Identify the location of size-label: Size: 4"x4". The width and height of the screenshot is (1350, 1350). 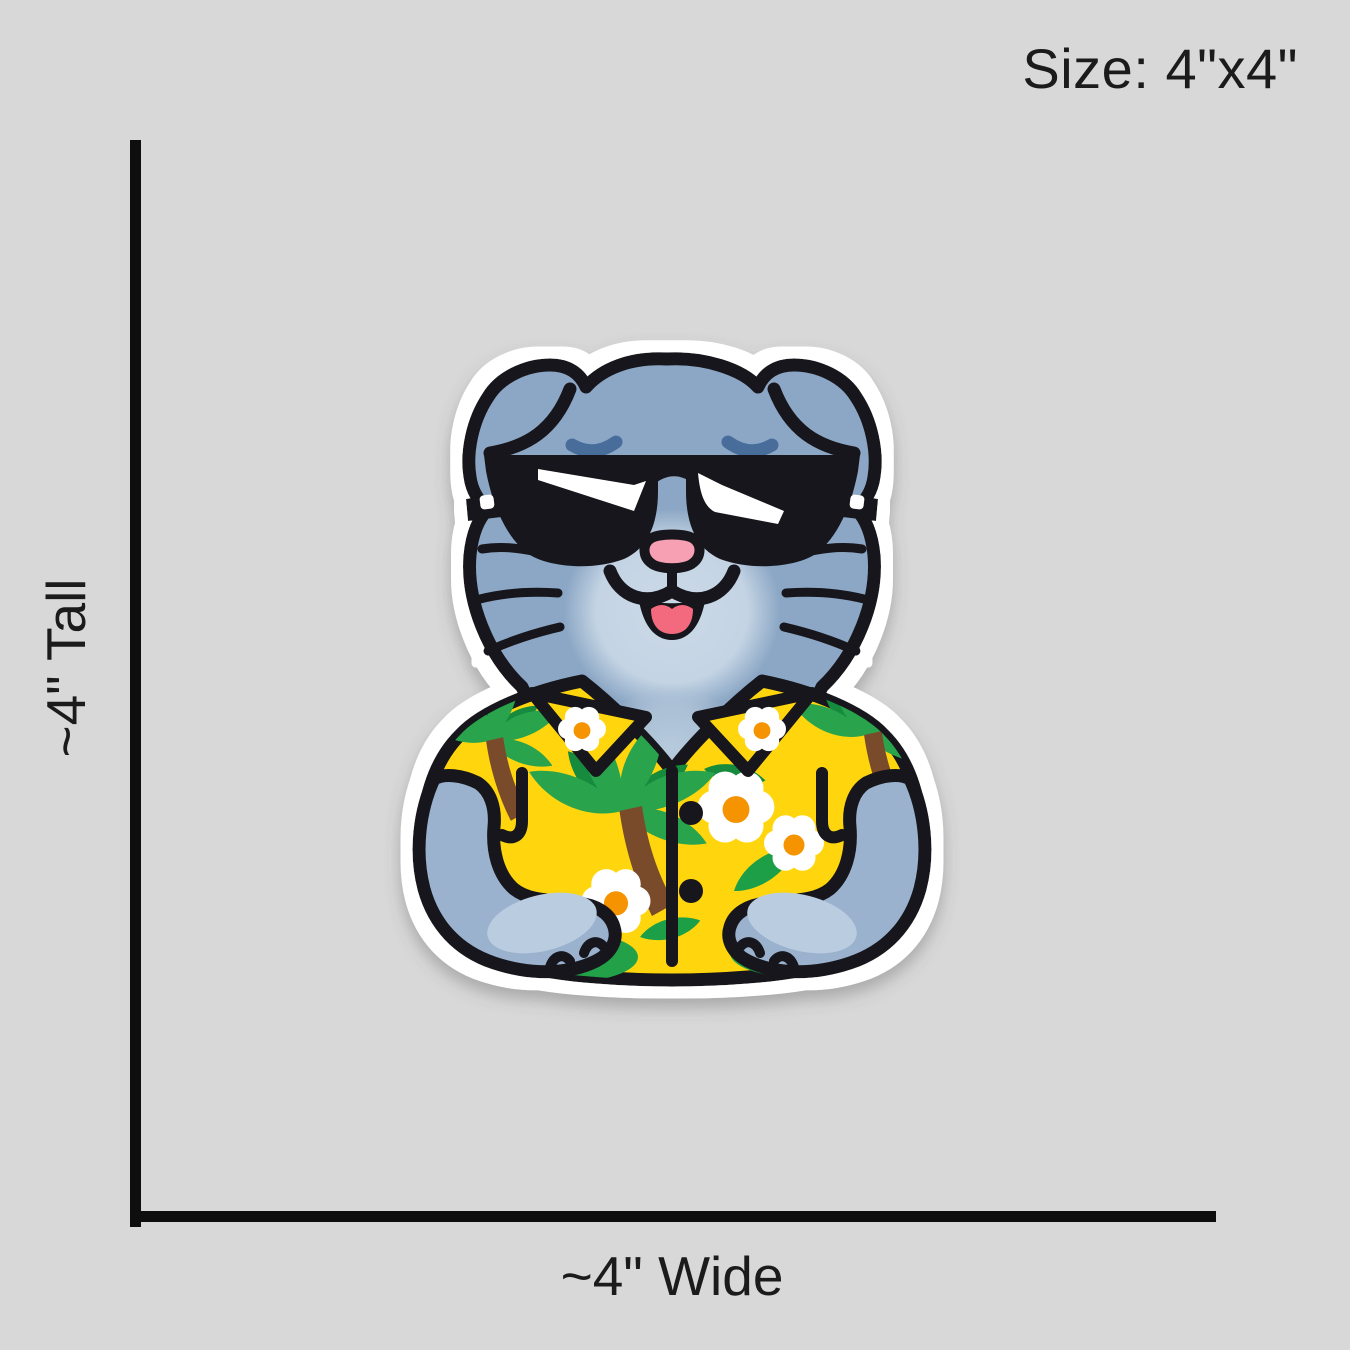
(1160, 68).